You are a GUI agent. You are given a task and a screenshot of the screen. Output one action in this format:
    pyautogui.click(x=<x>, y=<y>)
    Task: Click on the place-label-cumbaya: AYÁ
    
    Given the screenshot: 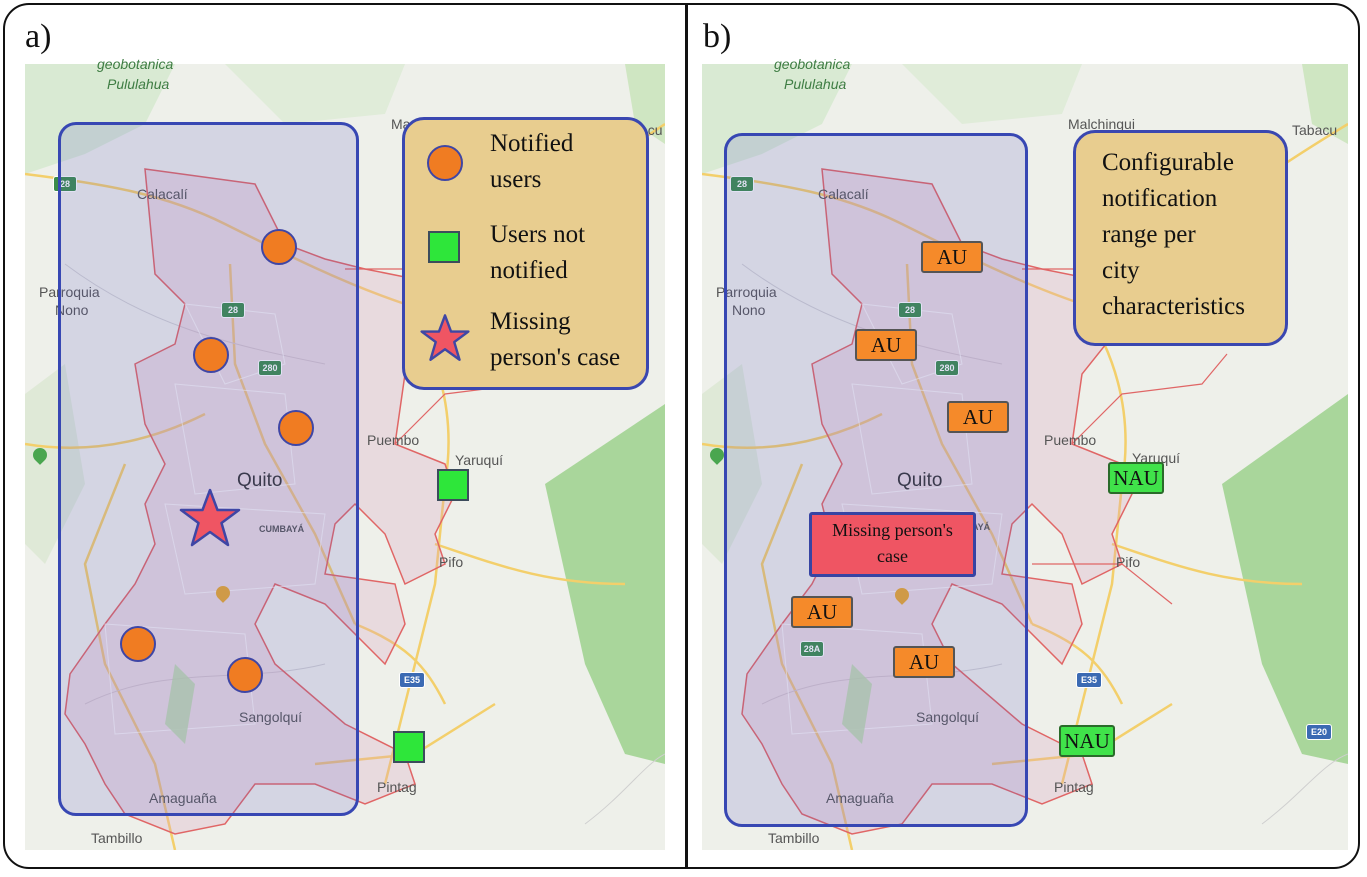 What is the action you would take?
    pyautogui.click(x=981, y=527)
    